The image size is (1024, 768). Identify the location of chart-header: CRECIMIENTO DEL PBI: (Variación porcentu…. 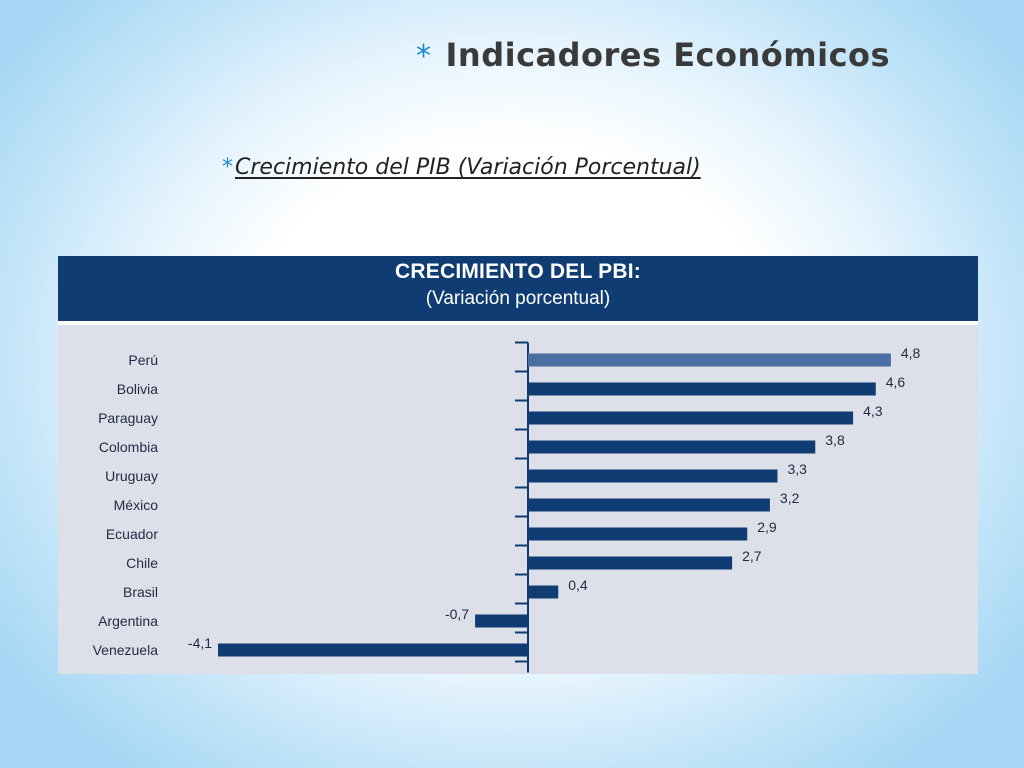
(518, 288).